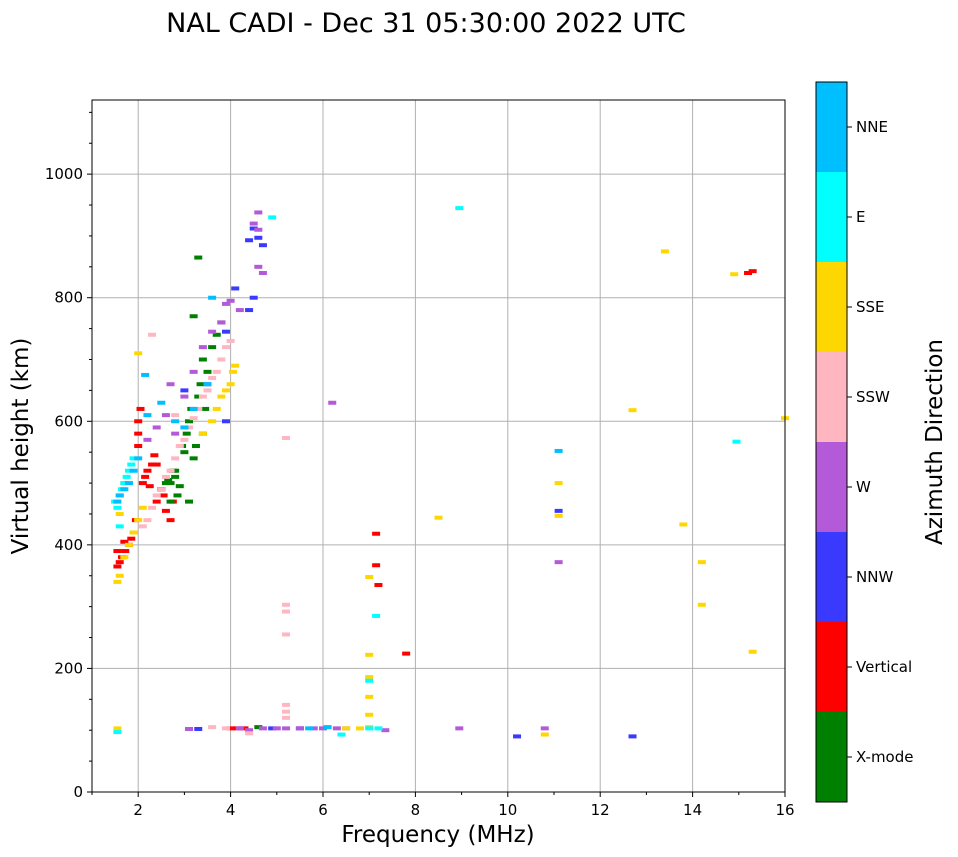 This screenshot has width=958, height=857. What do you see at coordinates (68, 298) in the screenshot?
I see `y-tick-label: 800` at bounding box center [68, 298].